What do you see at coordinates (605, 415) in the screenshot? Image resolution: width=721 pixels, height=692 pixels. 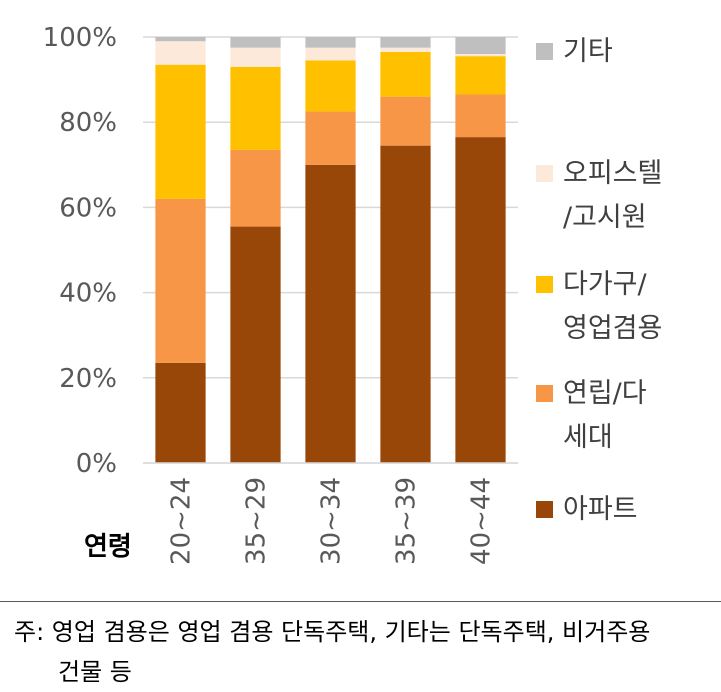 I see `legend-label: 연립/다 세대` at bounding box center [605, 415].